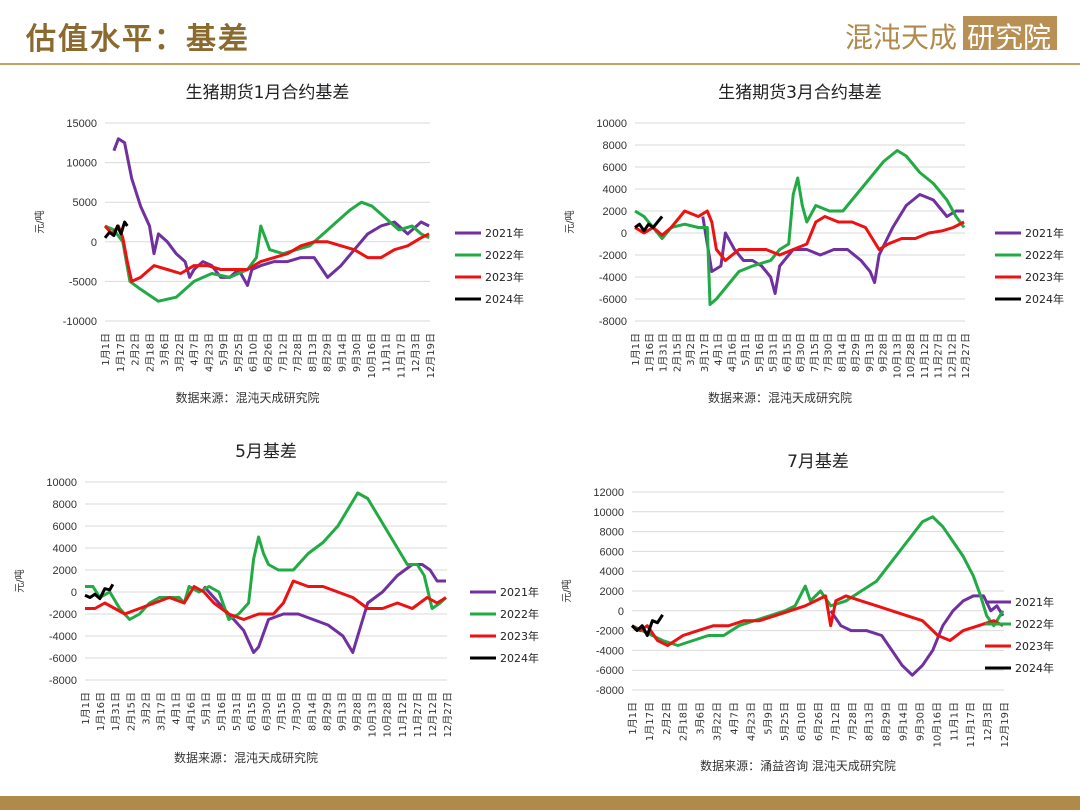 Image resolution: width=1080 pixels, height=810 pixels. I want to click on x-tick-label: 4月16日, so click(732, 352).